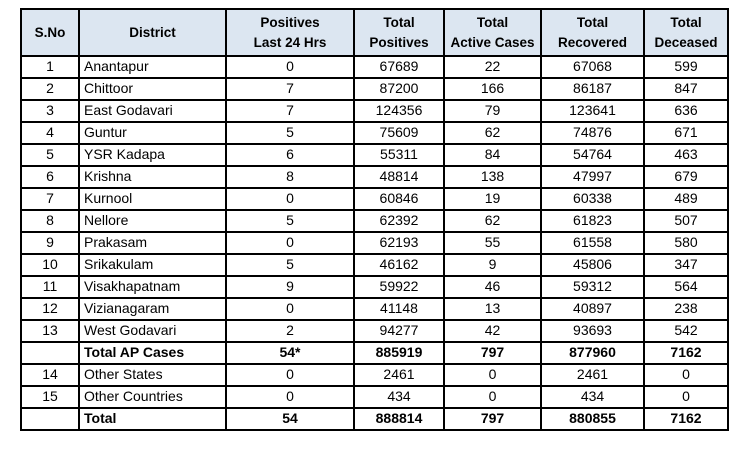  I want to click on district-cell: Nellore, so click(152, 221).